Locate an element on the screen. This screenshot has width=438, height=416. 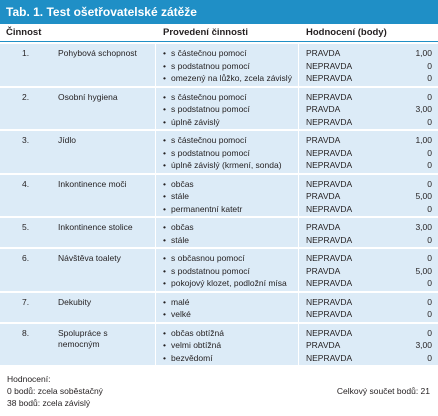
sub-item-row: • s částečnou pomocí NEPRAVDA 0 is located at coordinates (219, 97).